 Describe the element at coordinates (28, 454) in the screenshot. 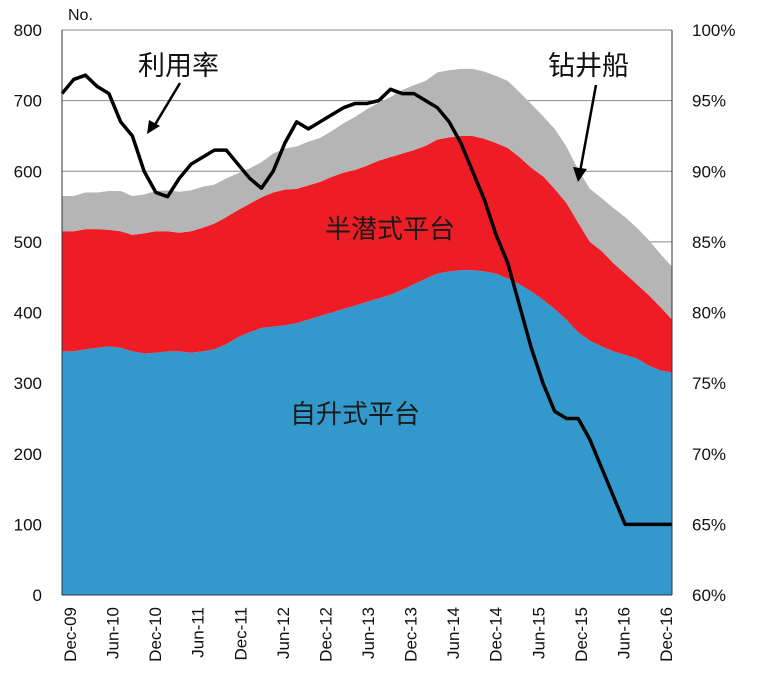

I see `y-tick-label: 200` at that location.